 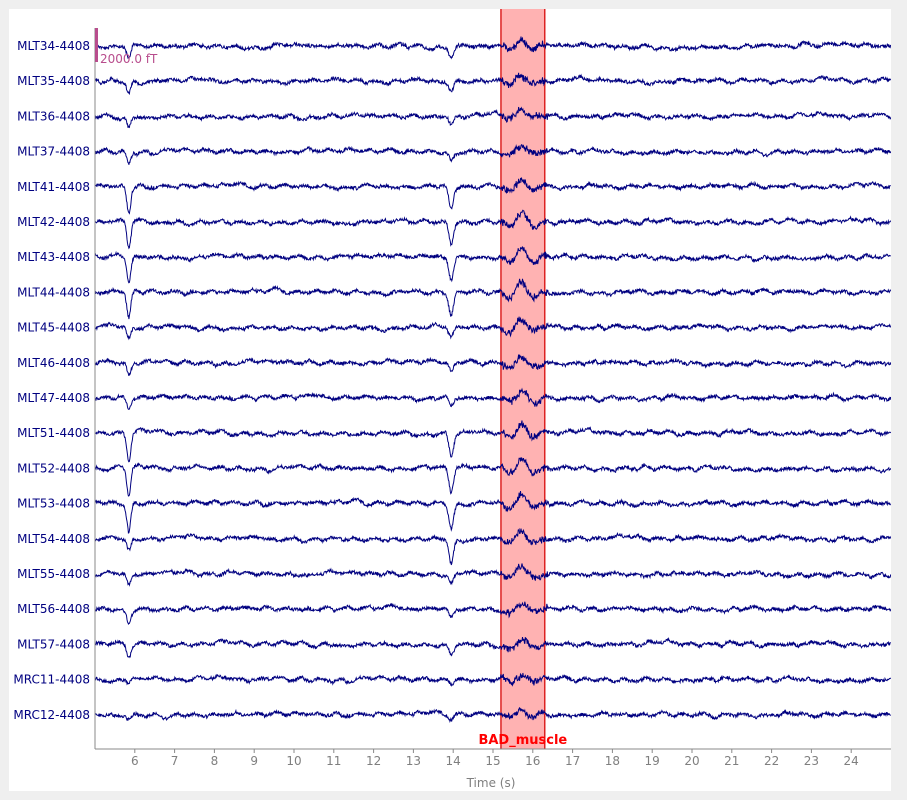 I want to click on channel-label: MLT44-4408, so click(x=53, y=292).